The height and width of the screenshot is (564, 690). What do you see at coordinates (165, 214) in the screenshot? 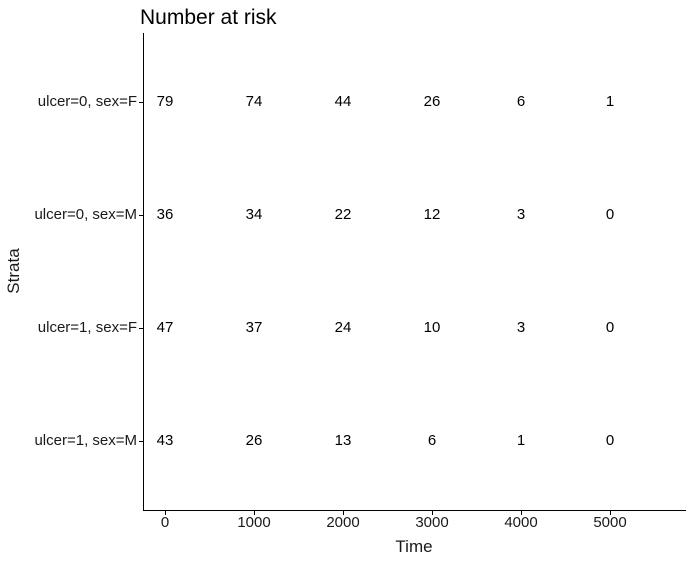
I see `risk-count: 36` at bounding box center [165, 214].